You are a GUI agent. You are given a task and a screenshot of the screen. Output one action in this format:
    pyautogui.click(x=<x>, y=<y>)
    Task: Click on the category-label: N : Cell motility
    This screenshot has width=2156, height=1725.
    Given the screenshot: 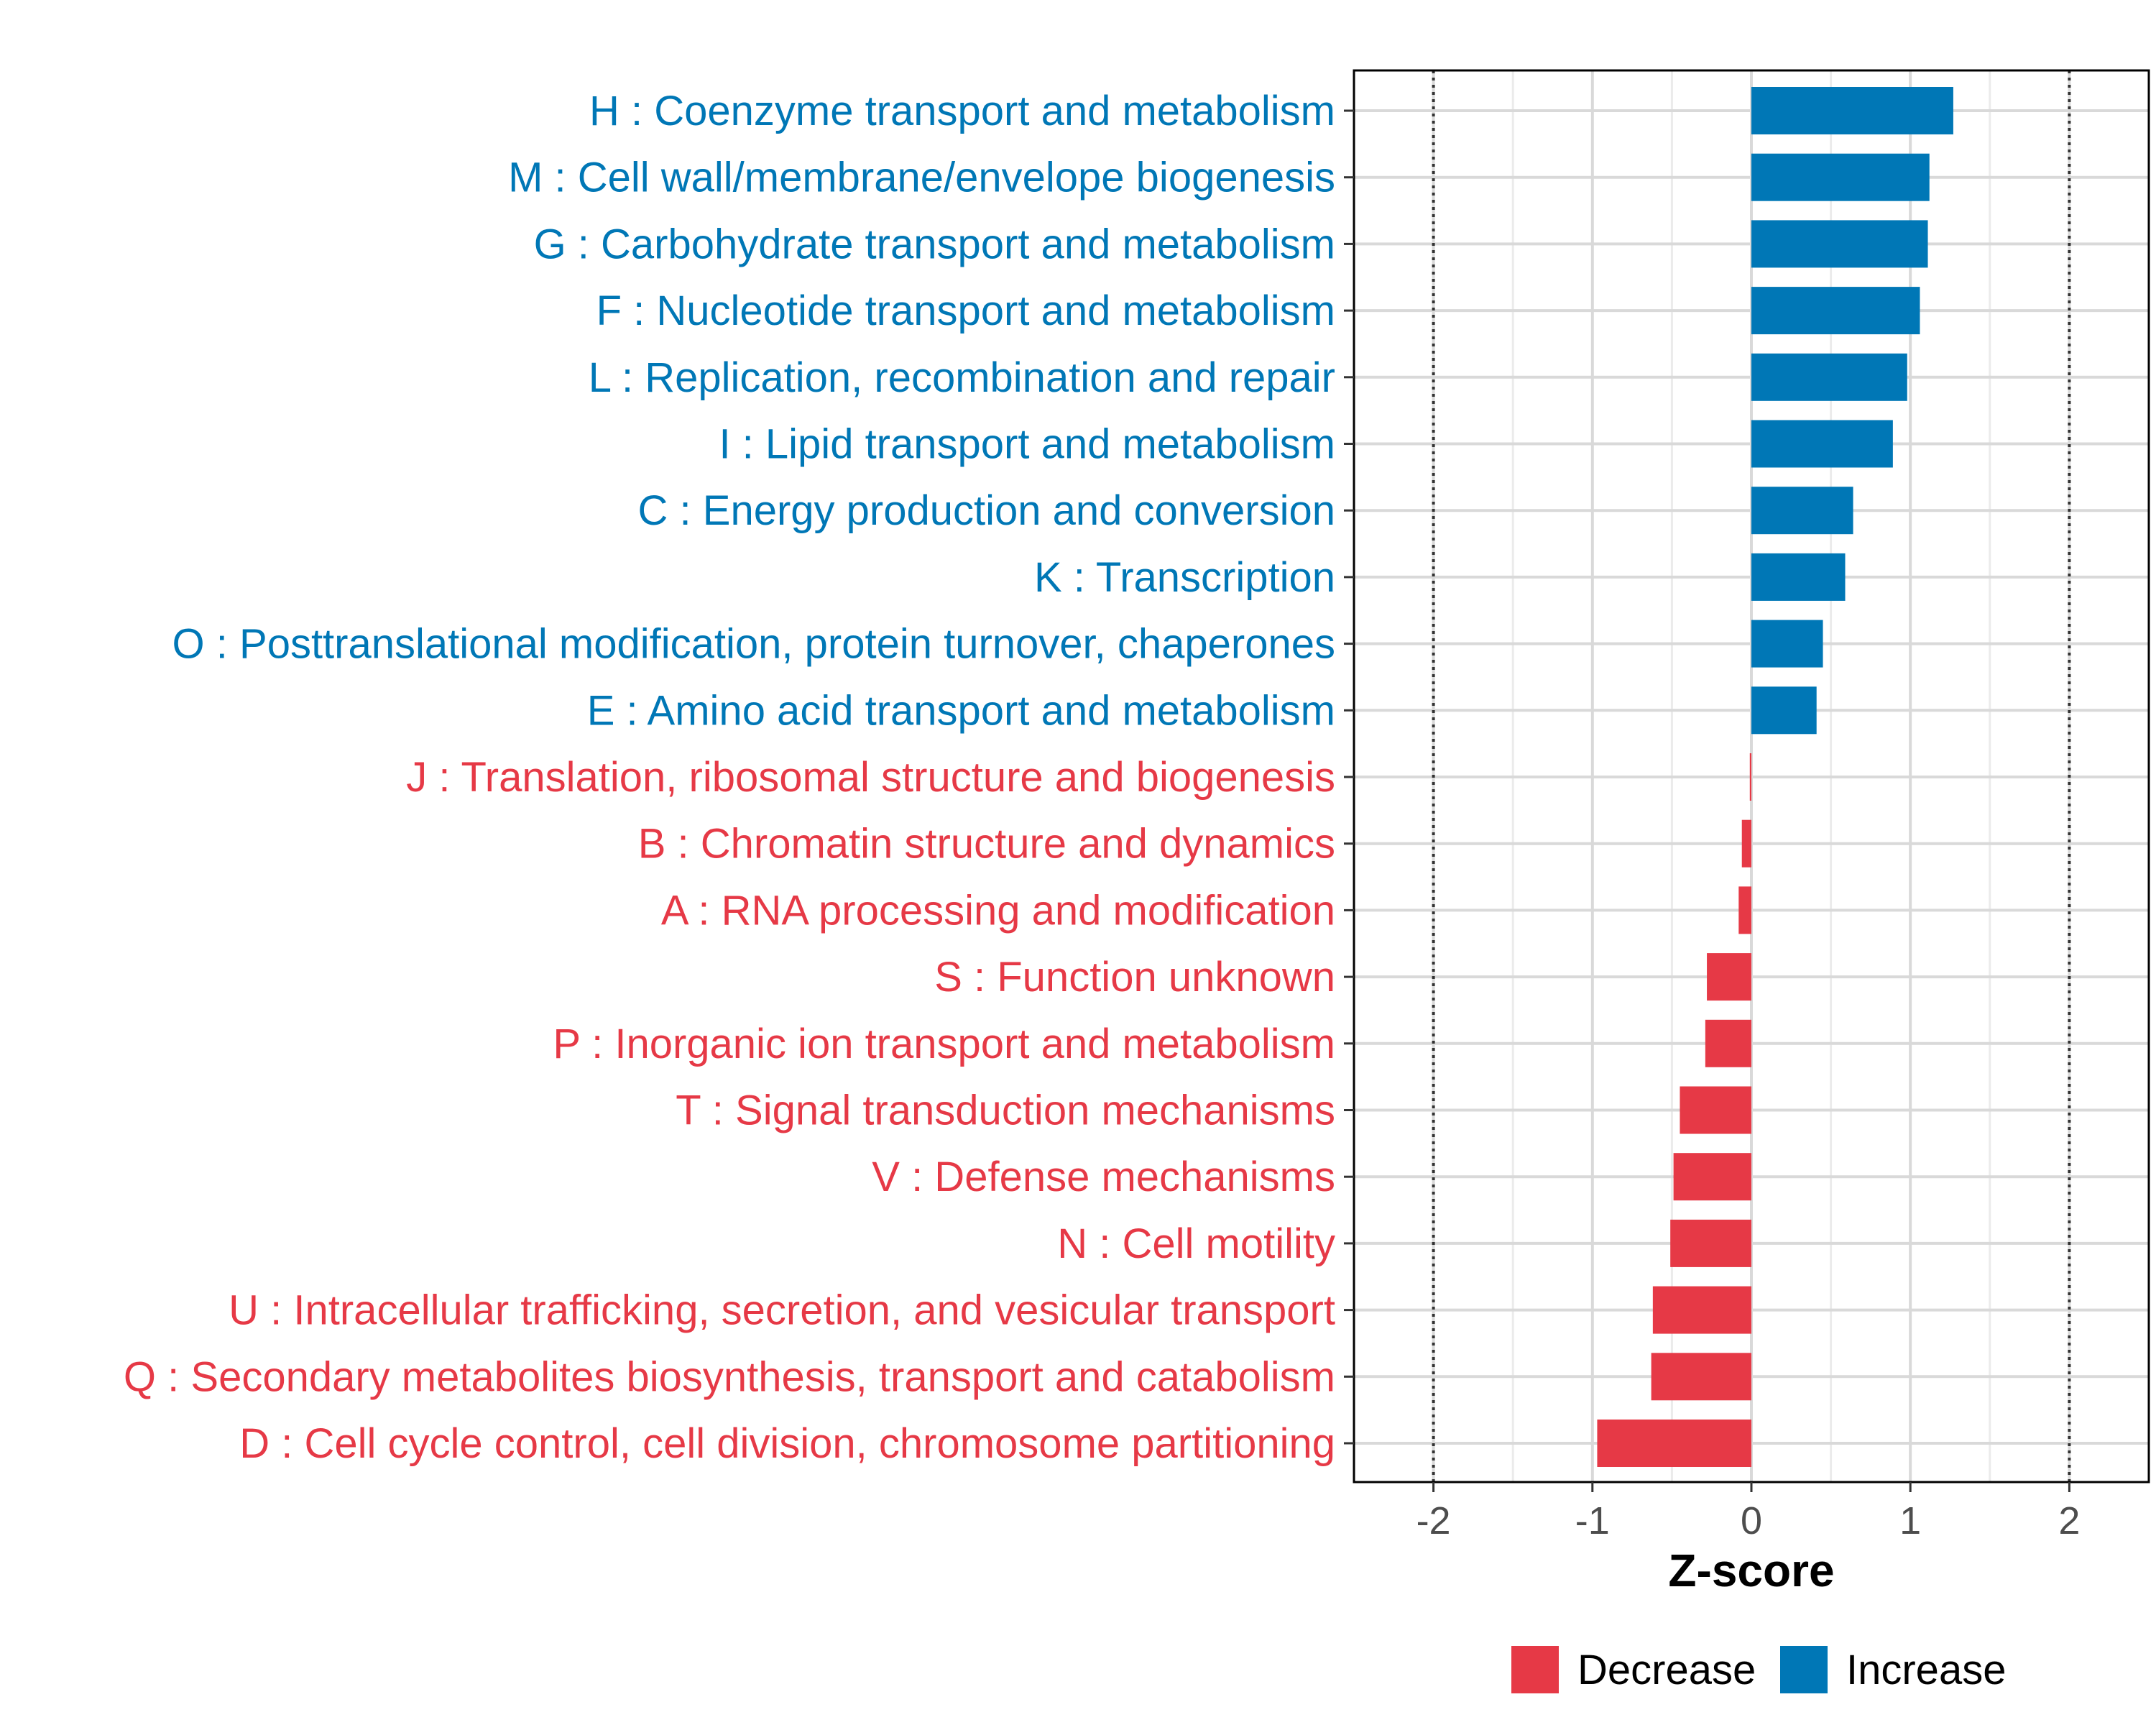 What is the action you would take?
    pyautogui.click(x=1196, y=1243)
    